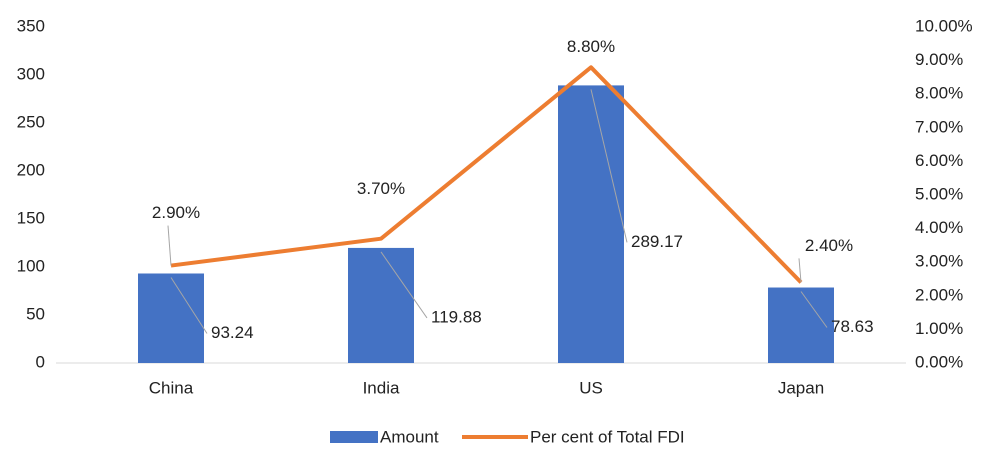  What do you see at coordinates (354, 437) in the screenshot?
I see `legend-swatch` at bounding box center [354, 437].